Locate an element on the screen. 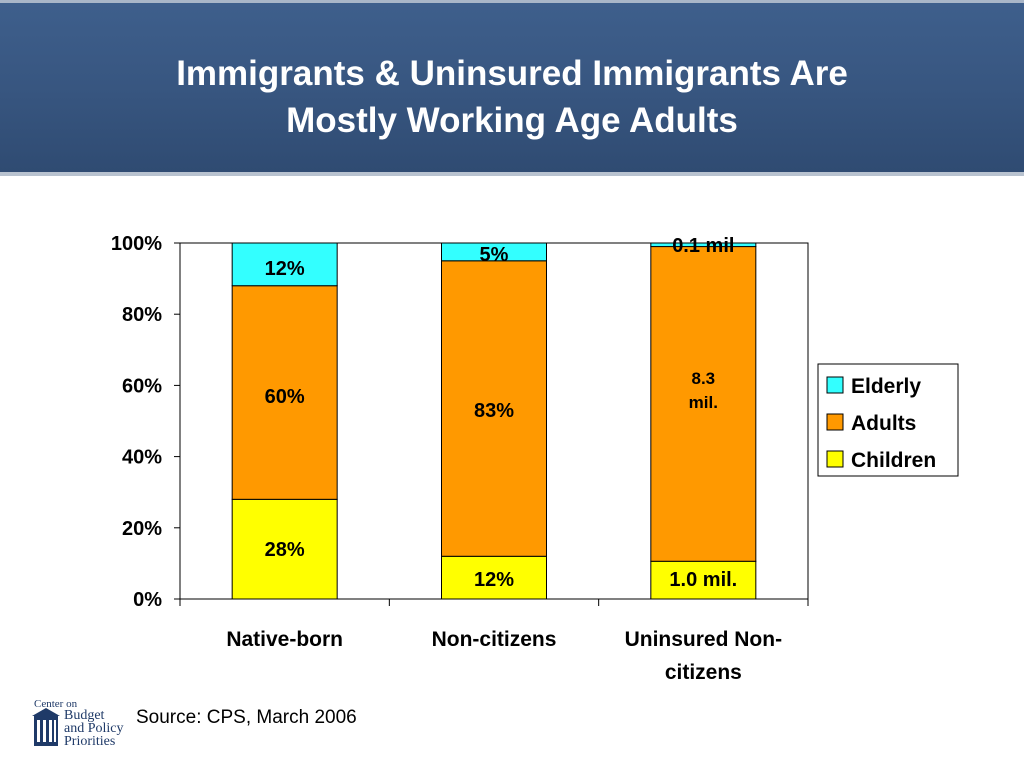  x-category-label: Native-born is located at coordinates (284, 639).